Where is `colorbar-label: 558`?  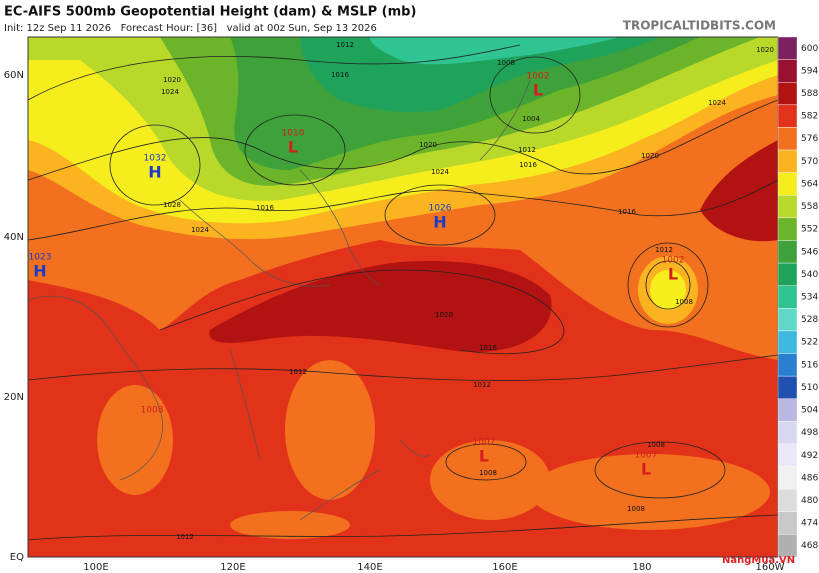 colorbar-label: 558 is located at coordinates (809, 207).